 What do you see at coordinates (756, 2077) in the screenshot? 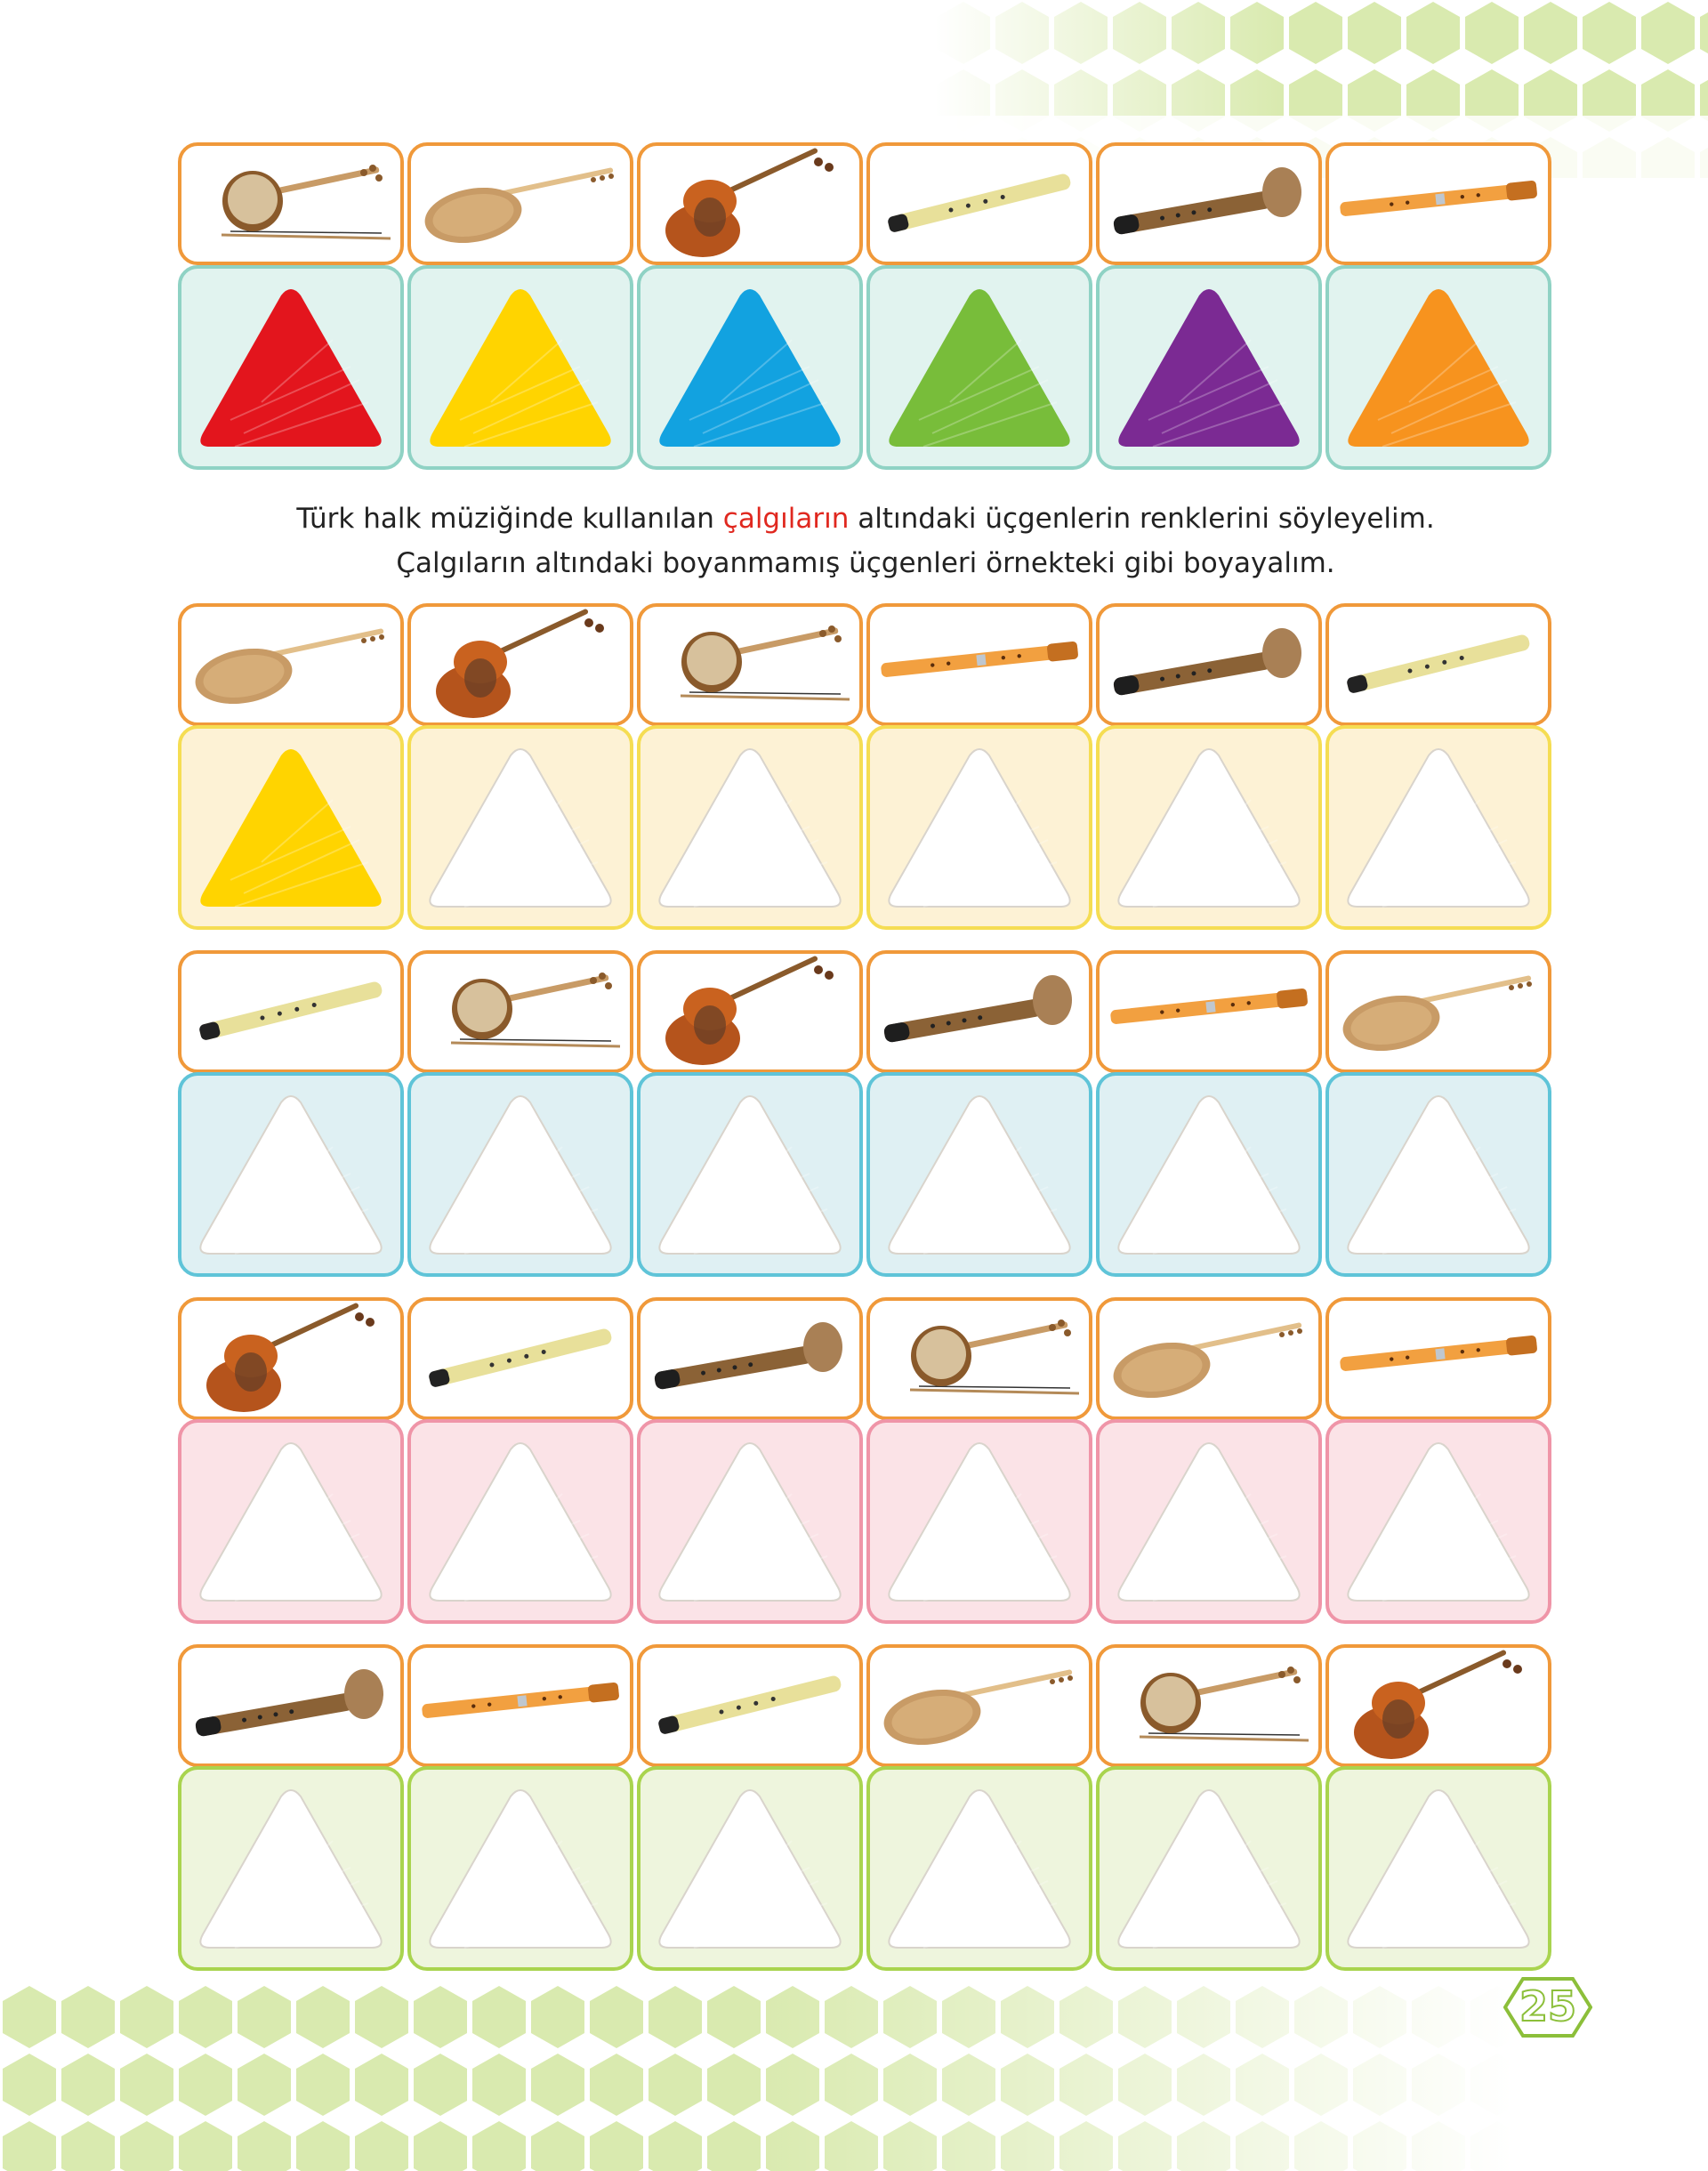
I see `hexagon-pattern-bottom` at bounding box center [756, 2077].